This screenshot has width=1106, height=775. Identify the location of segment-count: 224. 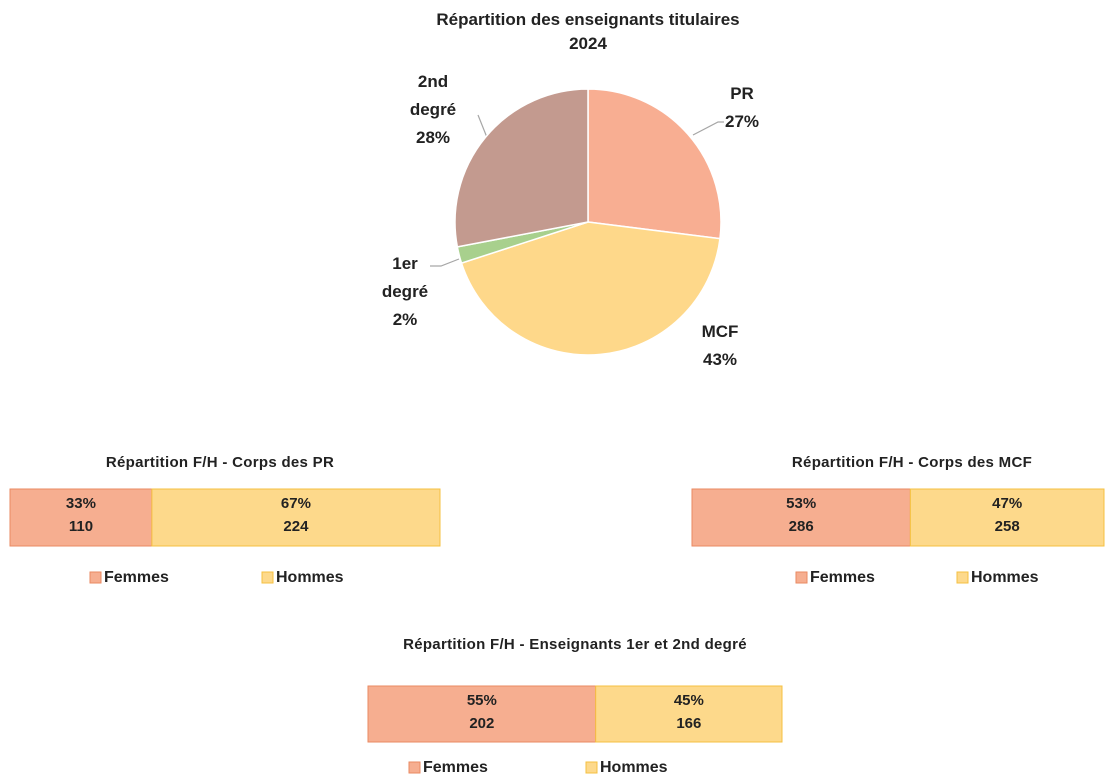
(296, 526).